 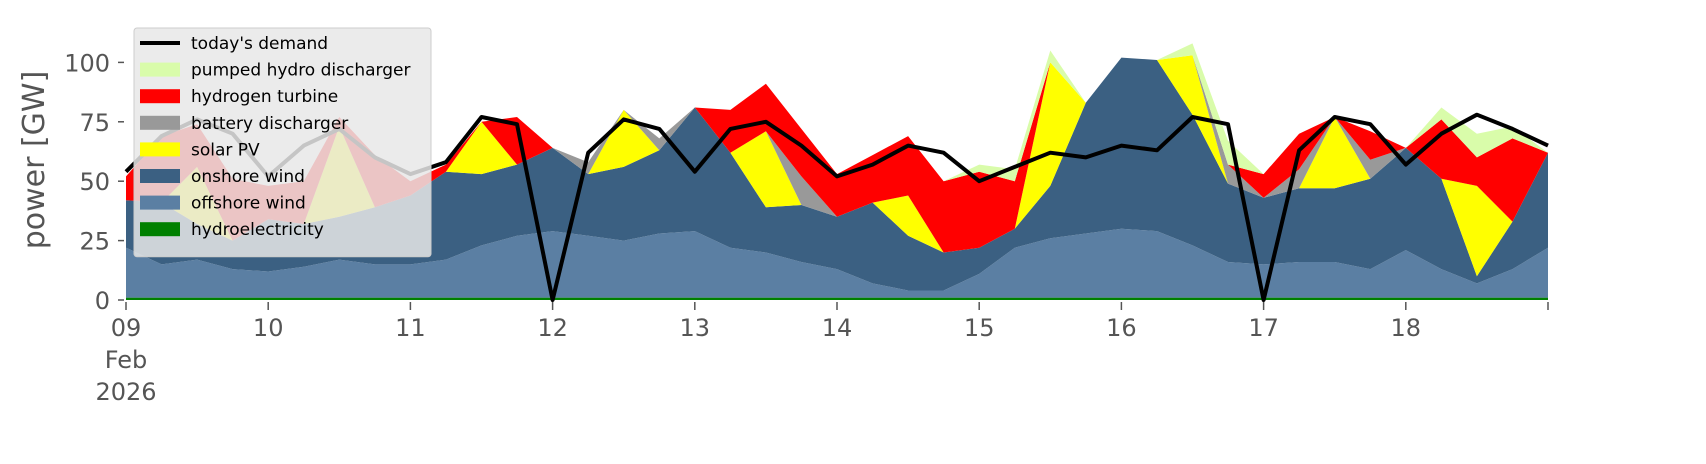 I want to click on x-tick-label: 11, so click(x=410, y=328).